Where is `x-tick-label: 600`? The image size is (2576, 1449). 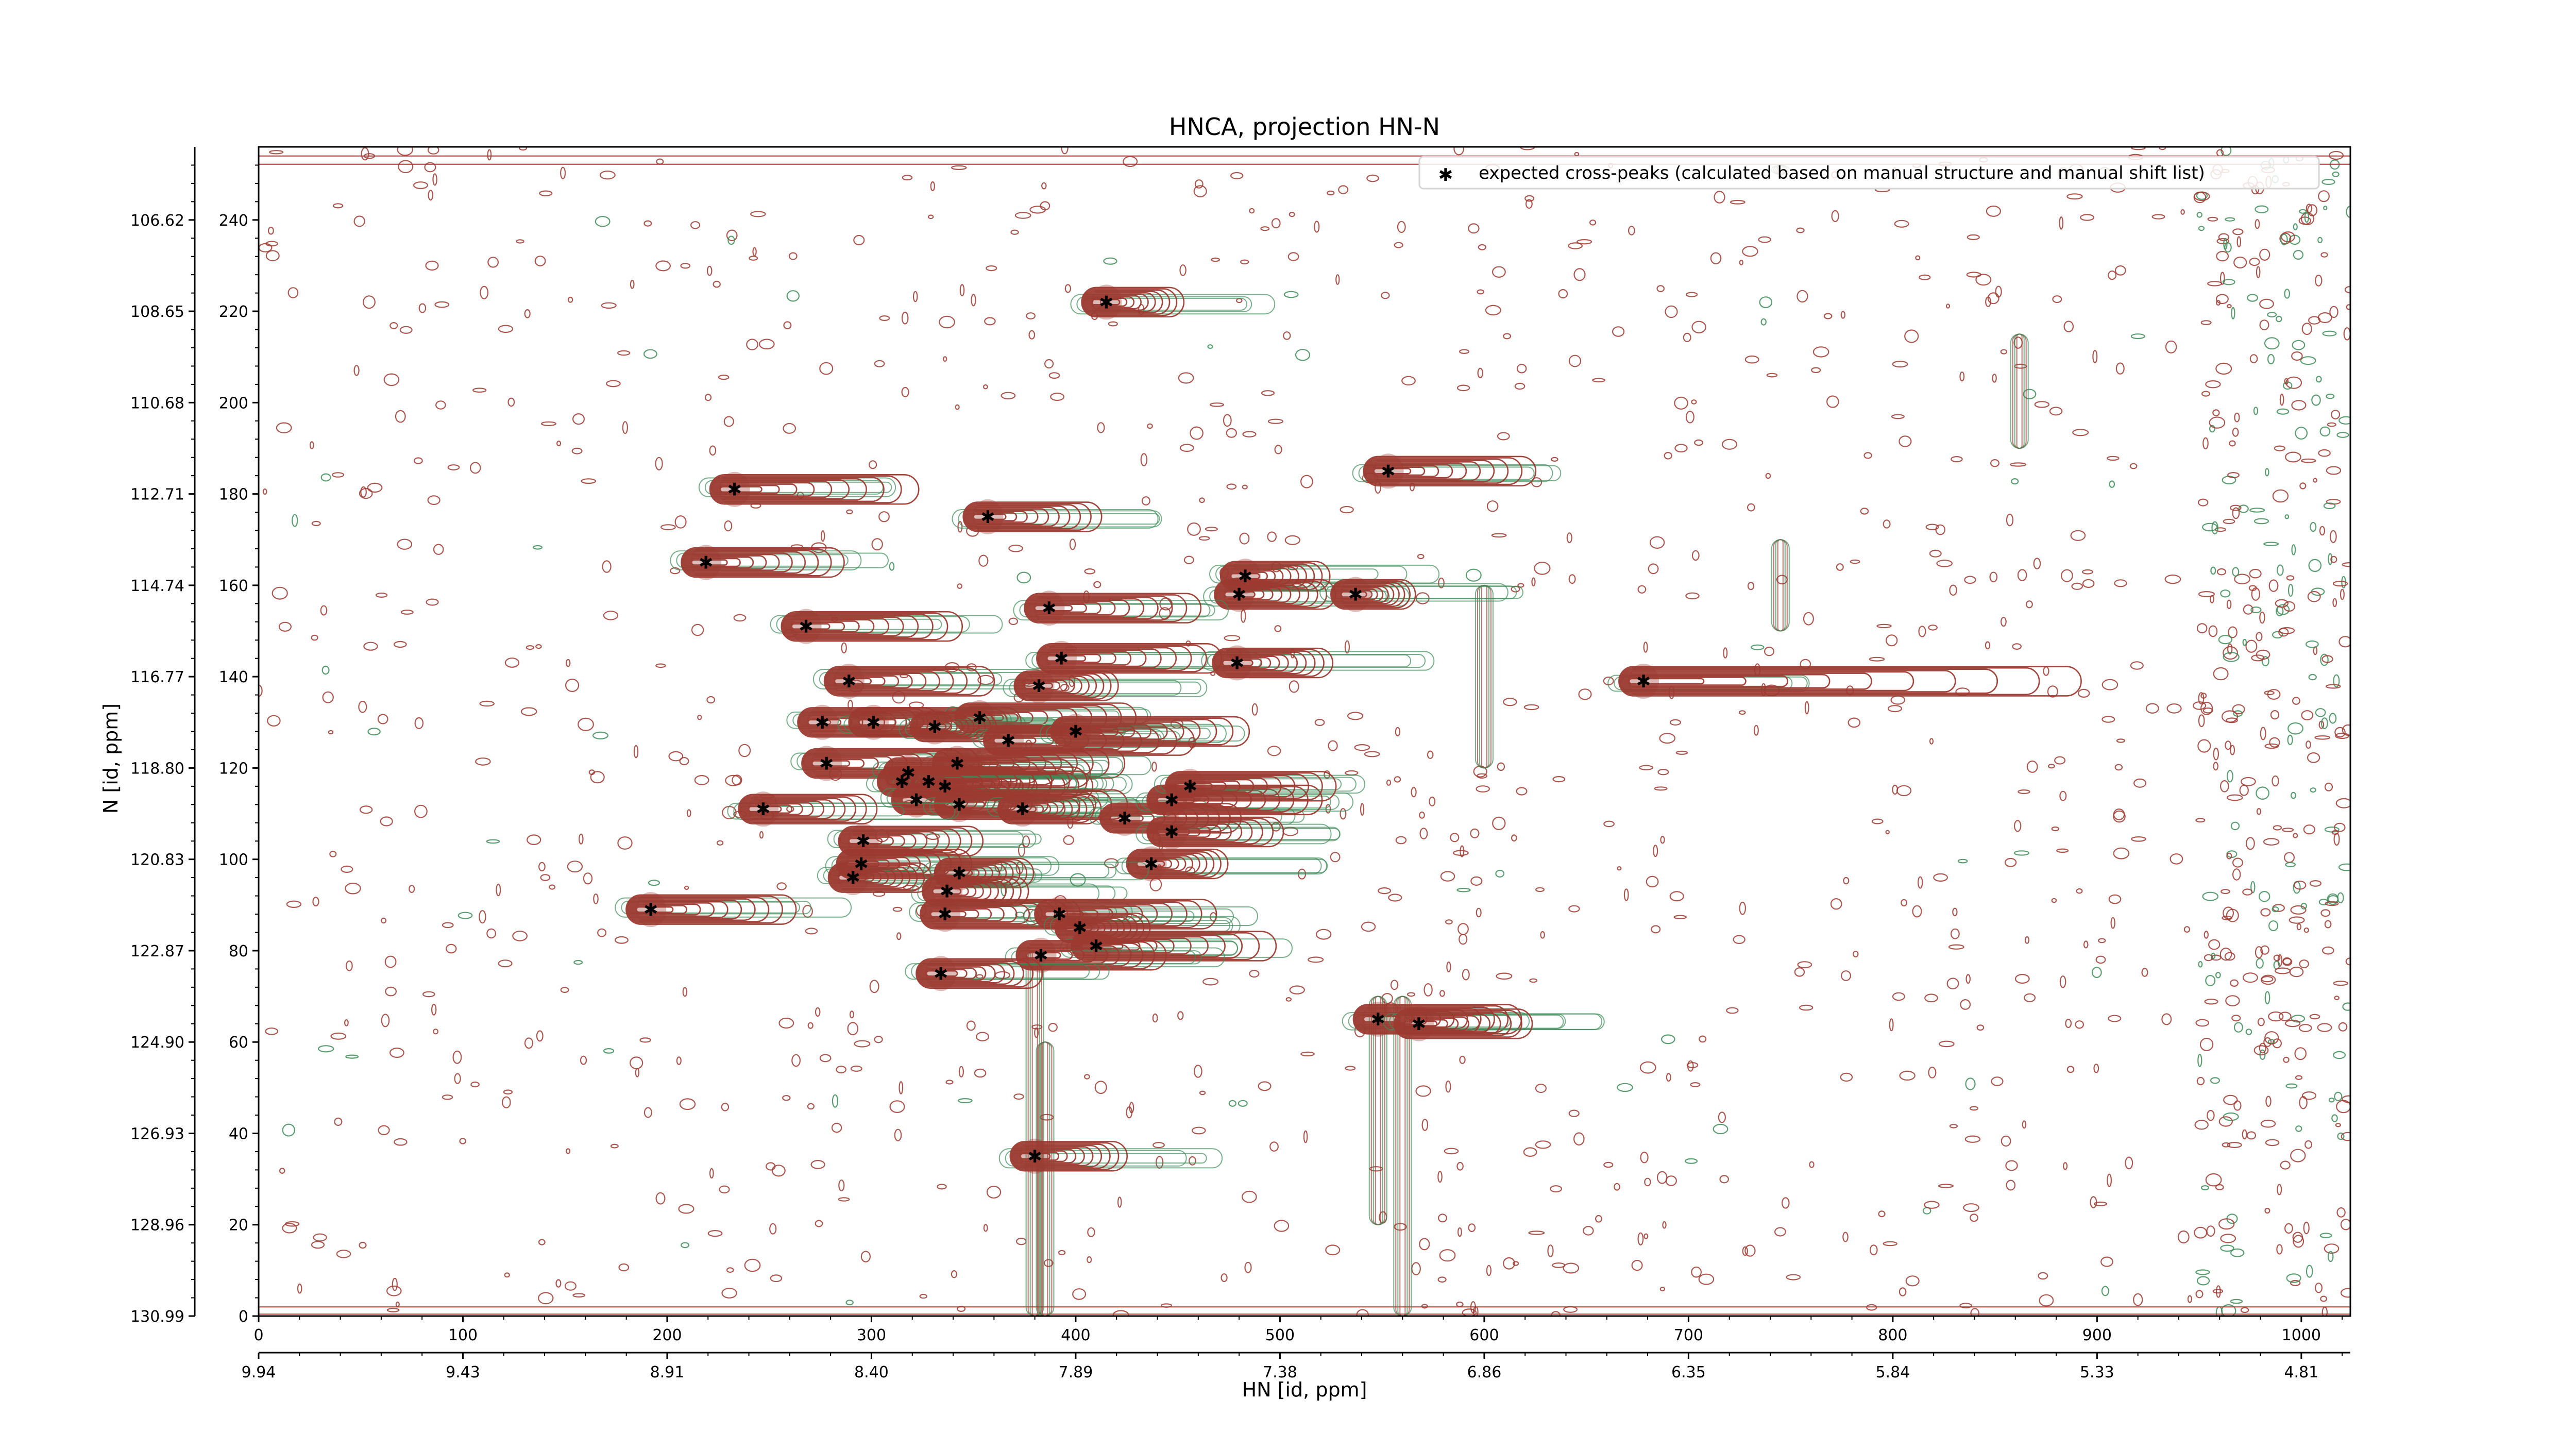
x-tick-label: 600 is located at coordinates (1484, 1335).